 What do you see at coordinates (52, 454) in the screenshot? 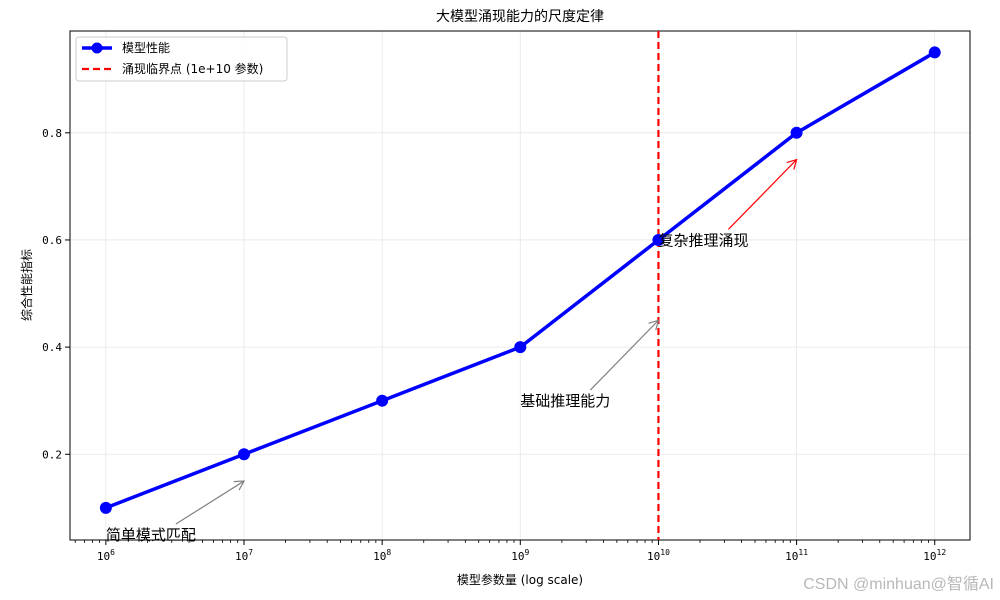
I see `y-tick-label: 0.2` at bounding box center [52, 454].